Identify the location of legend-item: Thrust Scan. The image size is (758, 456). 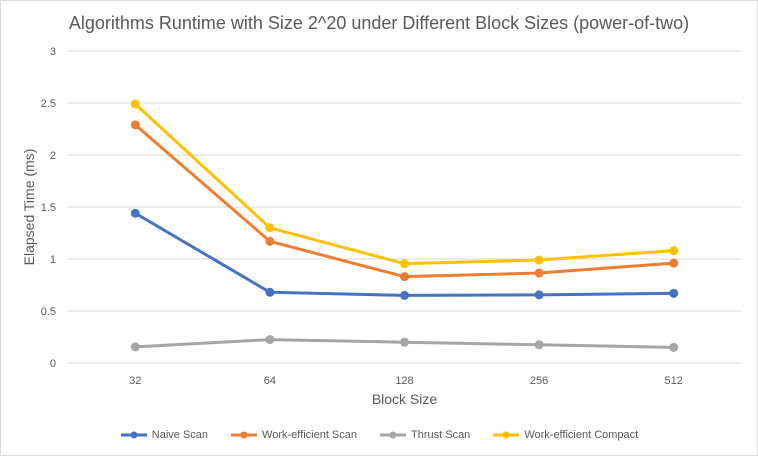
(424, 435).